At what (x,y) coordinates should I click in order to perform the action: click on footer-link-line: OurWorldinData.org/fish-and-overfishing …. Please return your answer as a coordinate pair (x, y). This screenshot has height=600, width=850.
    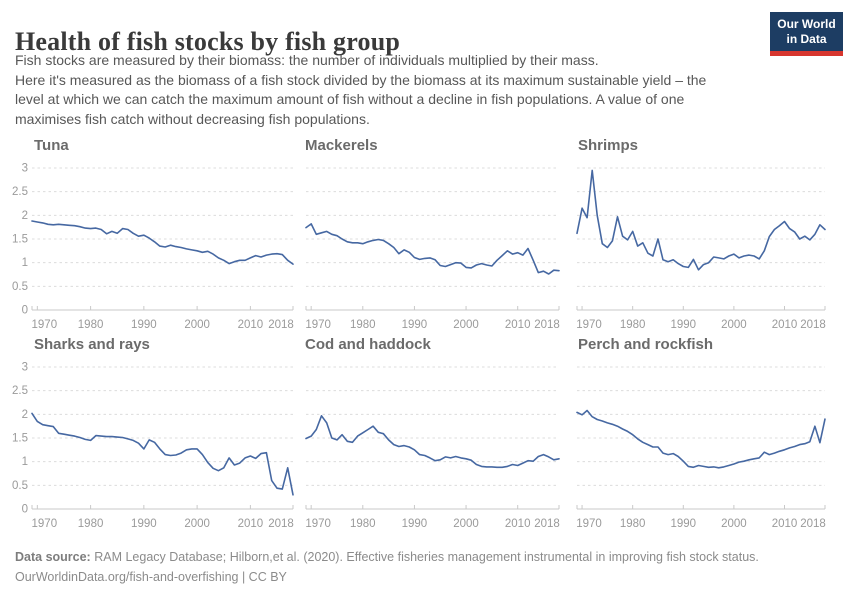
    Looking at the image, I should click on (151, 577).